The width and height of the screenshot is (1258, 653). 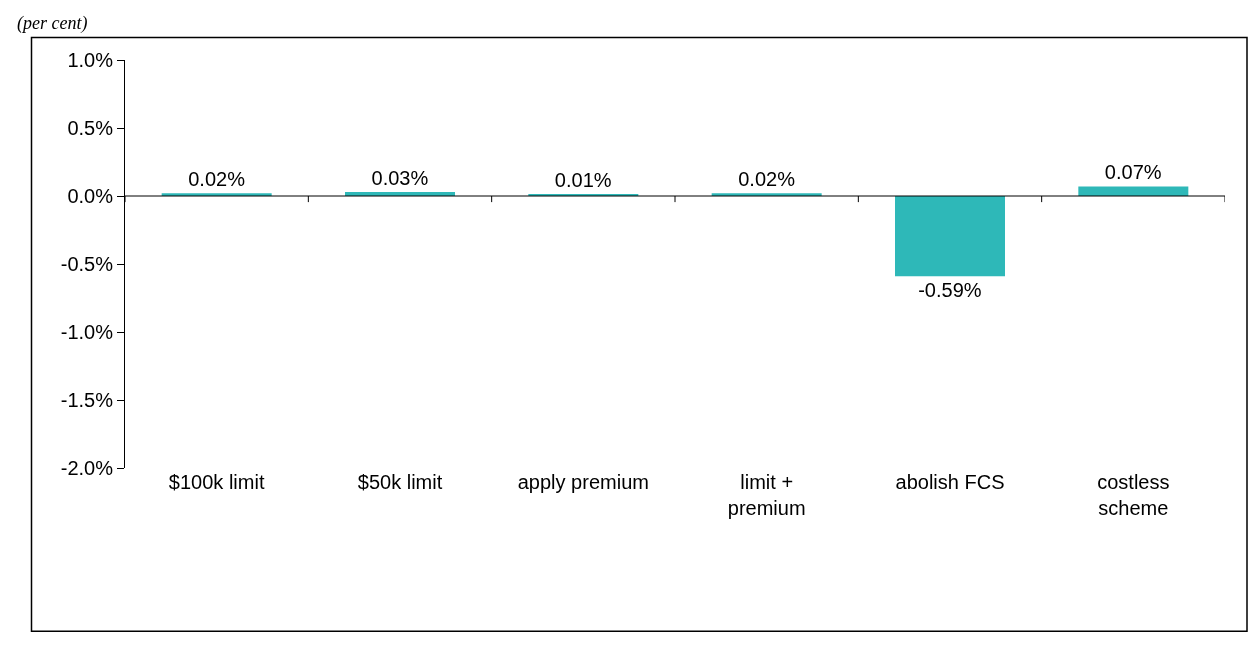 I want to click on y-tick-label: -1.5%, so click(x=87, y=400).